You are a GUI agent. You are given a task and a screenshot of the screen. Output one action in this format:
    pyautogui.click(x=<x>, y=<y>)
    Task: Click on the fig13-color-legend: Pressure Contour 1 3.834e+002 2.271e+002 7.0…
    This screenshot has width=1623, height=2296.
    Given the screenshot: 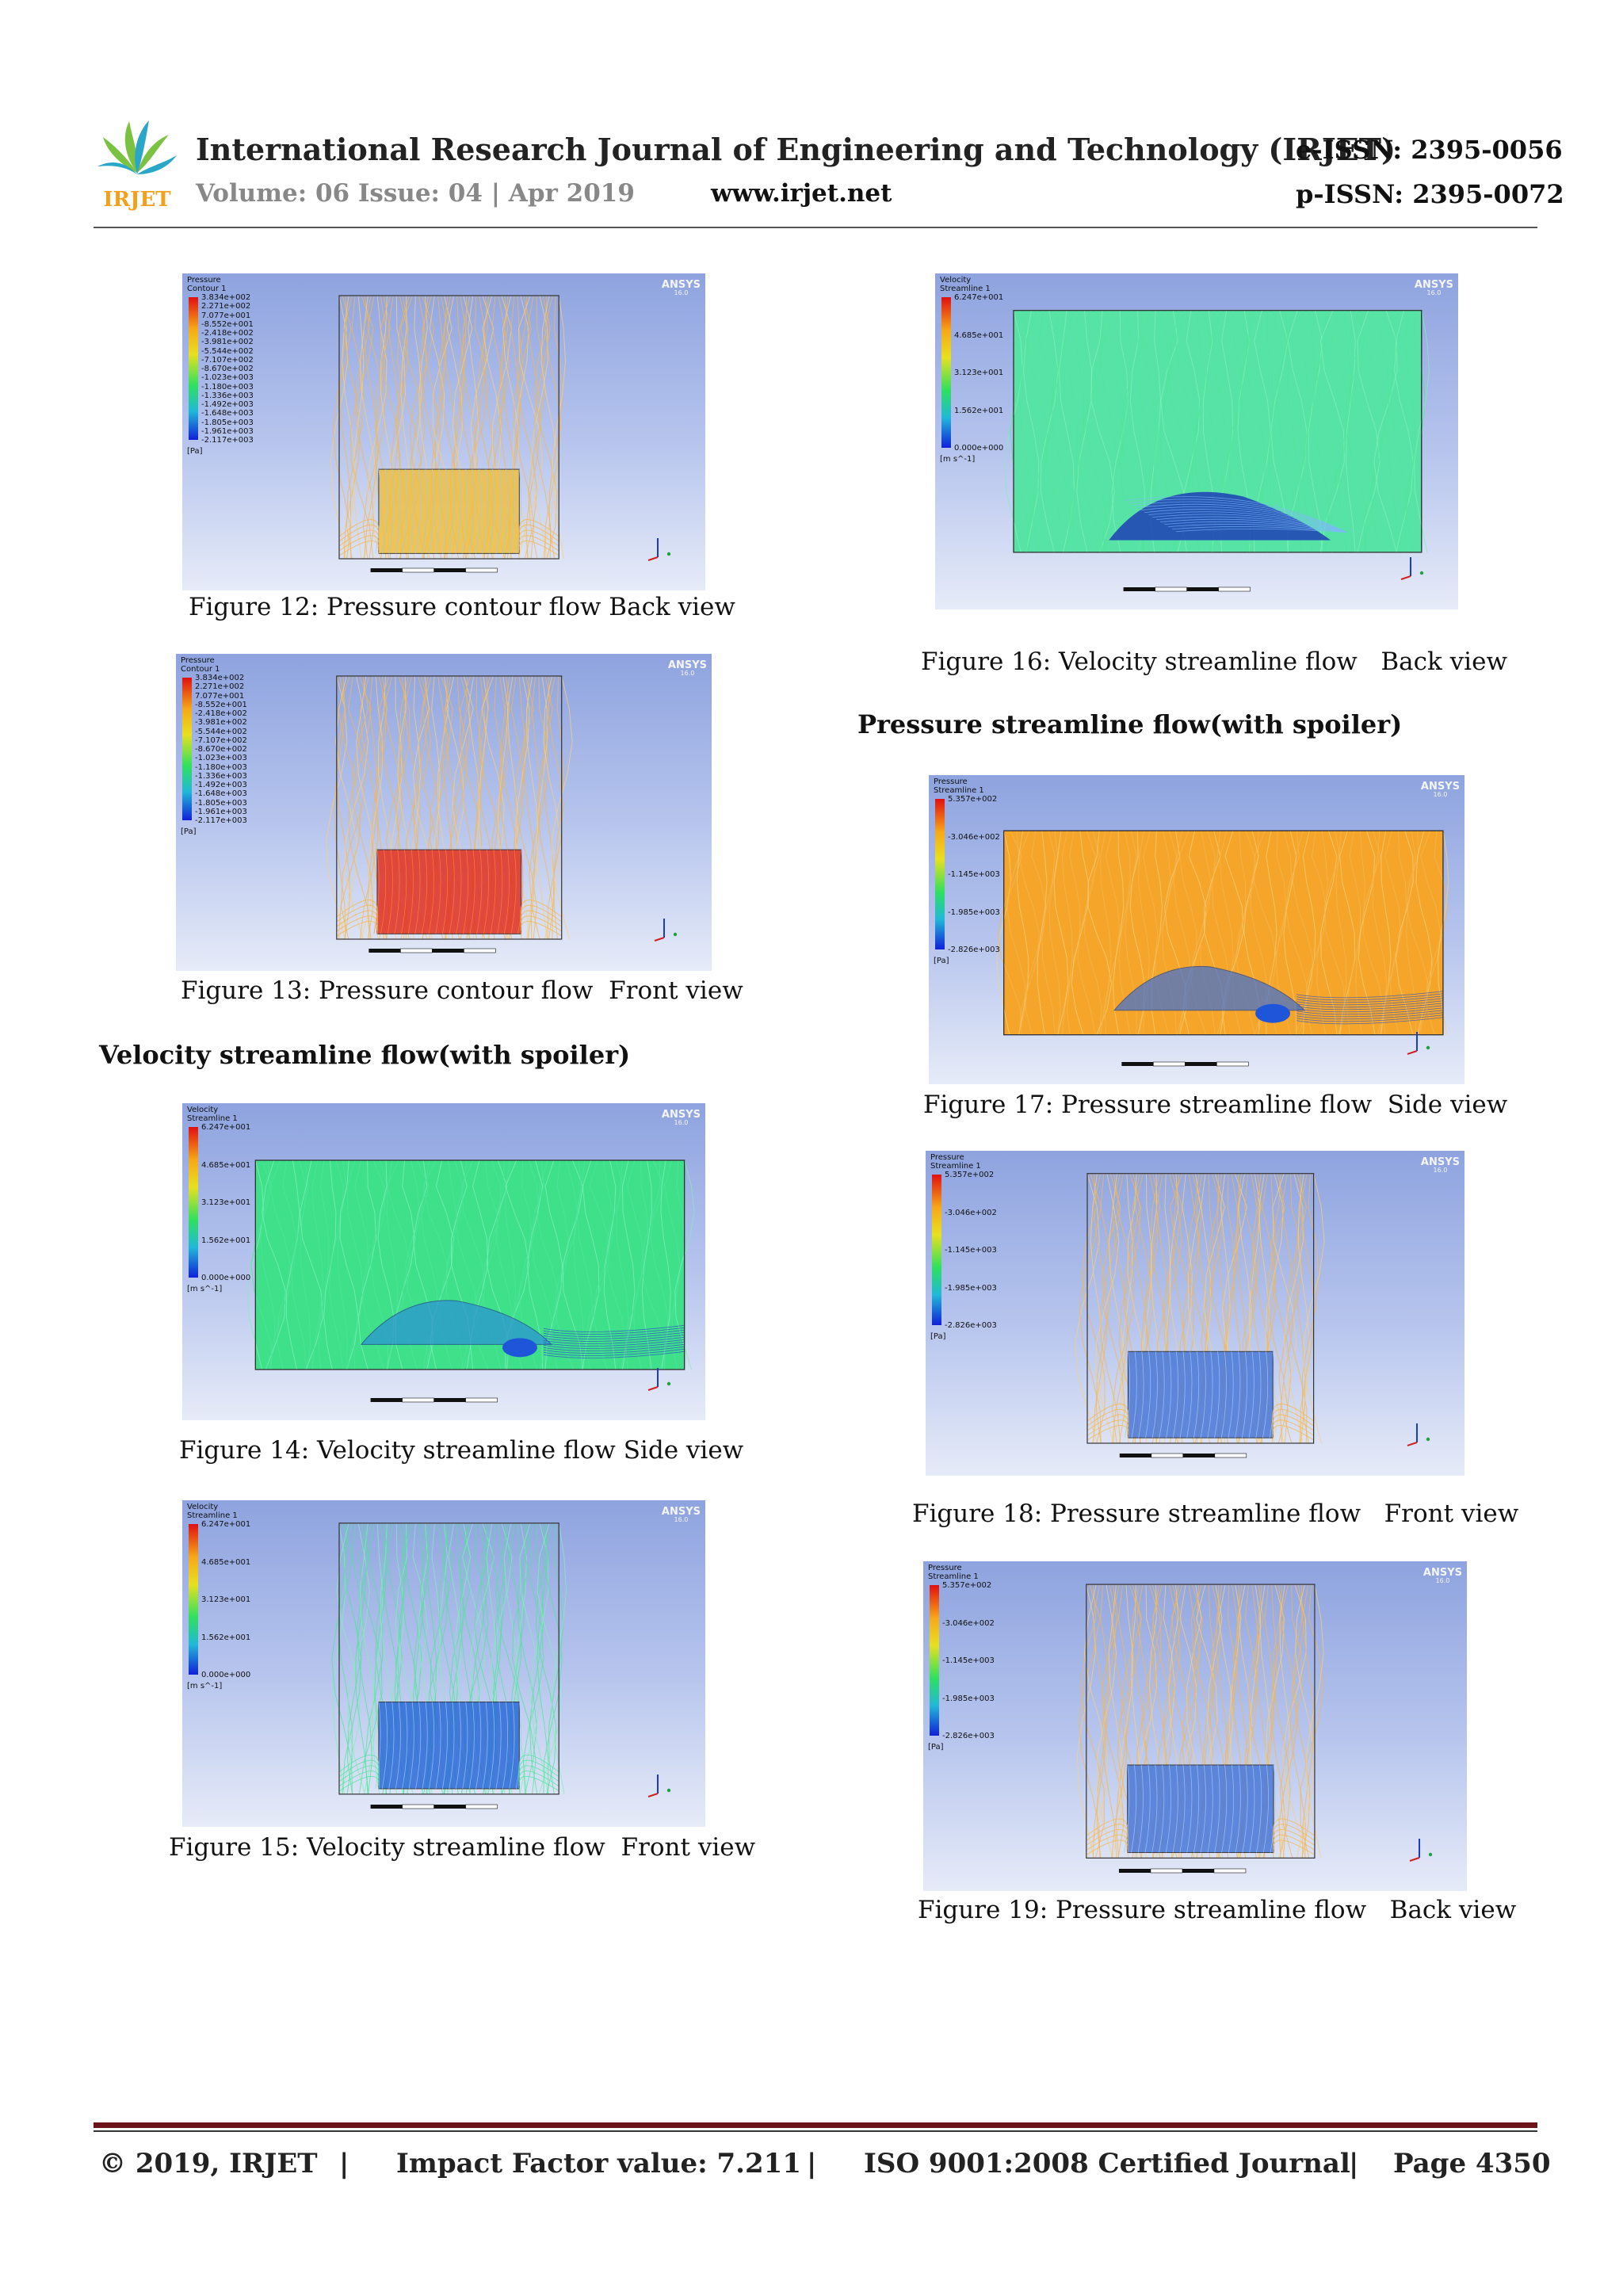 What is the action you would take?
    pyautogui.click(x=228, y=751)
    